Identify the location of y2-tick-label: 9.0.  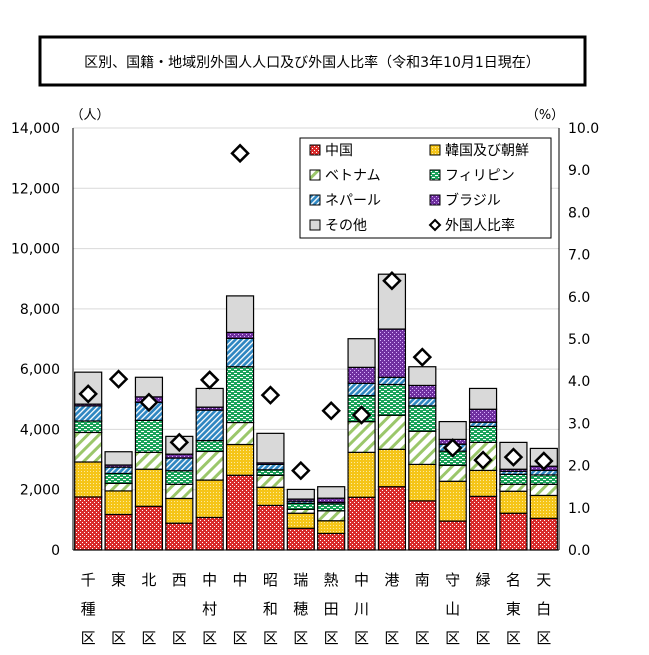
(579, 171).